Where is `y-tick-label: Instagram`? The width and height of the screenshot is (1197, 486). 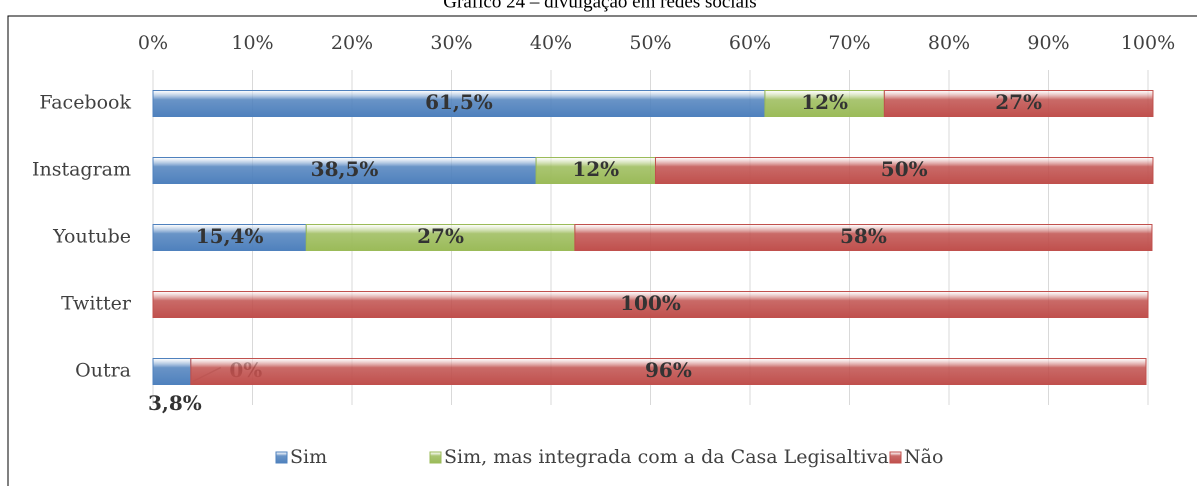 y-tick-label: Instagram is located at coordinates (81, 170).